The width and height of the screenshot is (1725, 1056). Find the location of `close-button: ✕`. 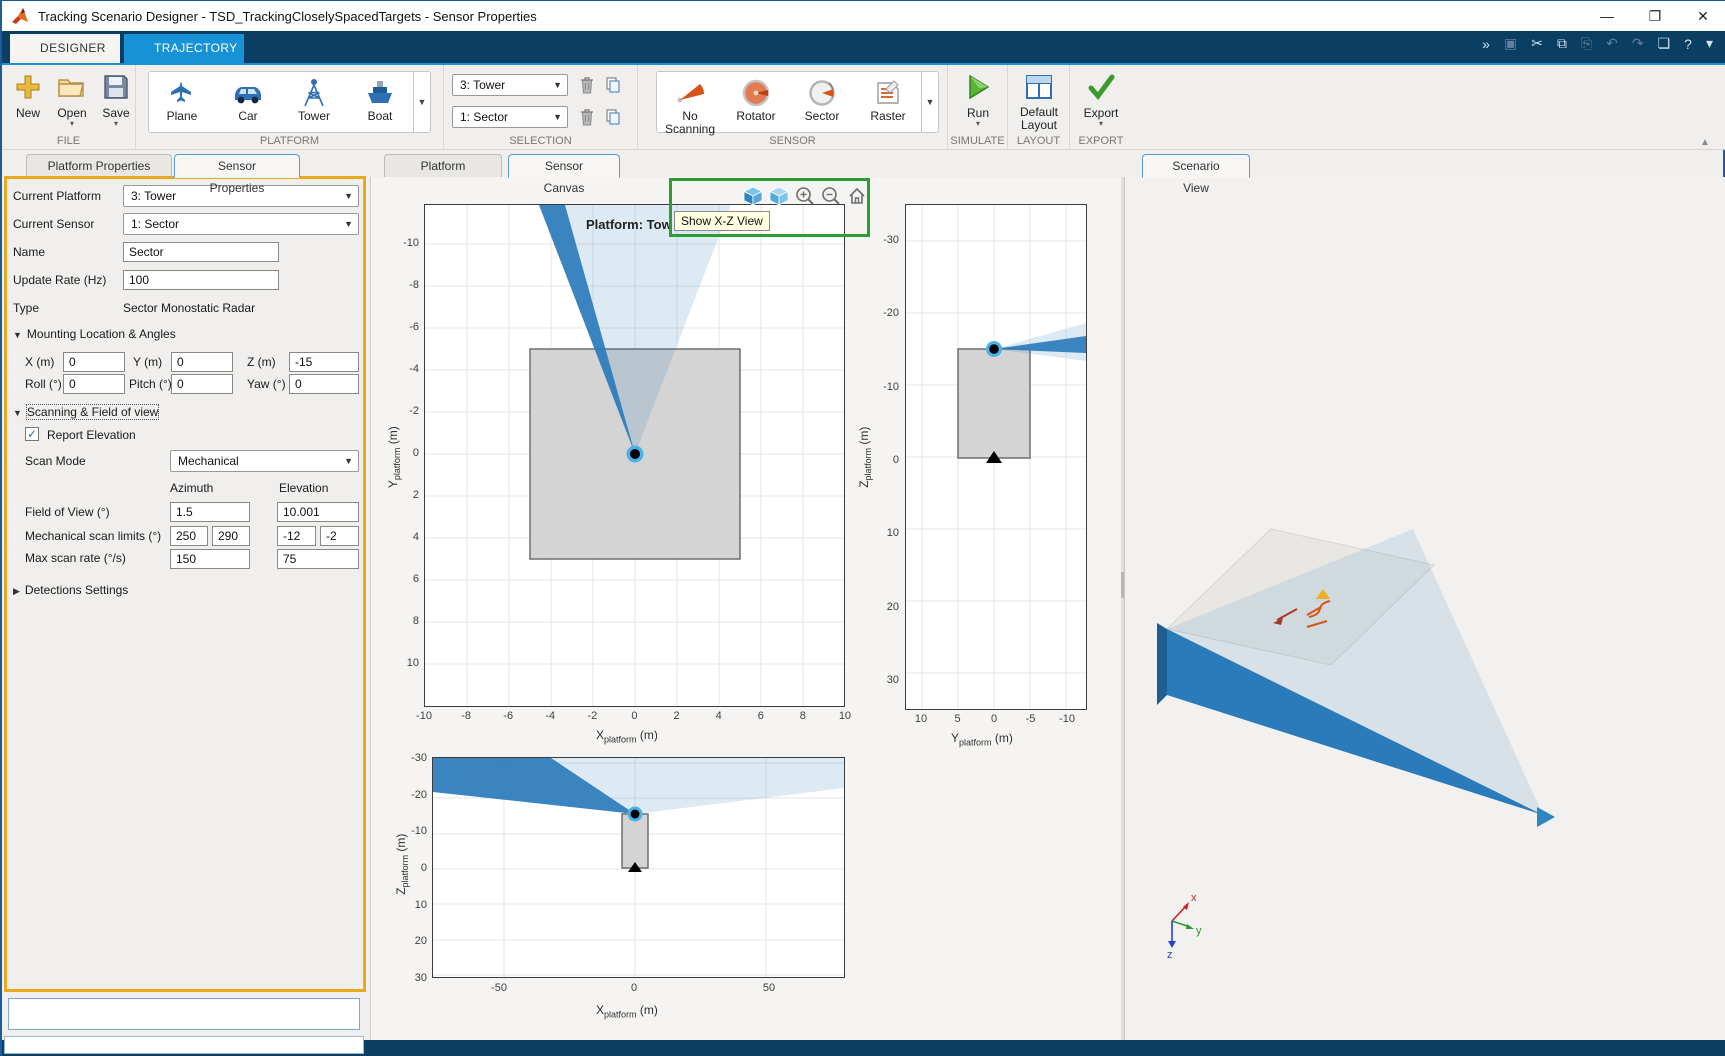

close-button: ✕ is located at coordinates (1703, 16).